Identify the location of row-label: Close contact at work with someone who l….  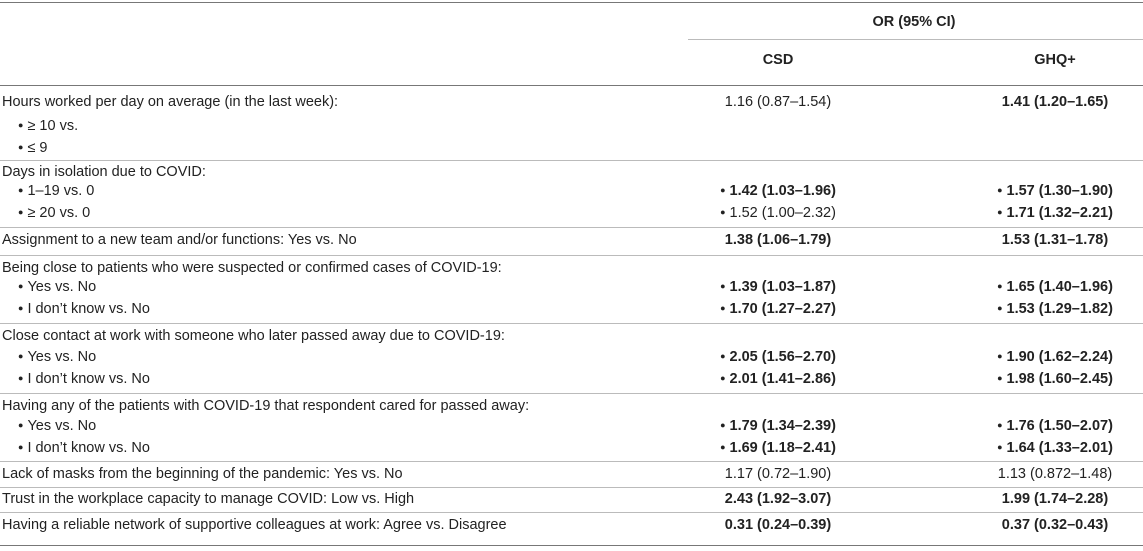
(253, 336).